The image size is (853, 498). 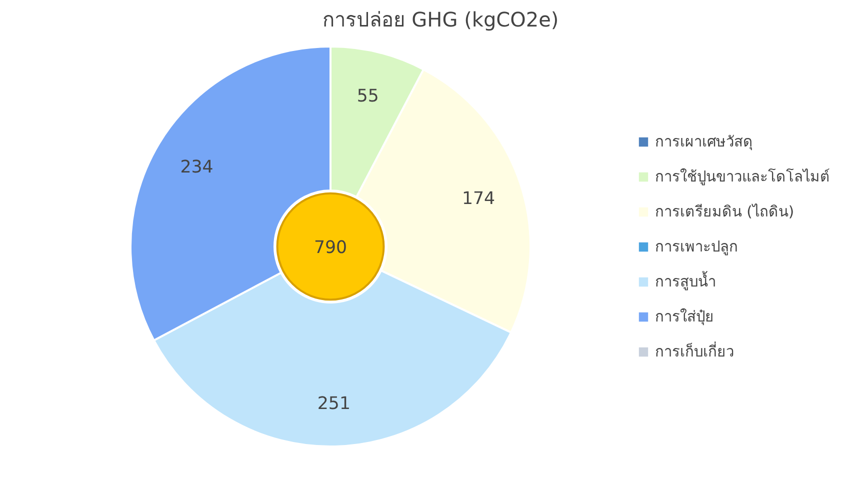 What do you see at coordinates (742, 177) in the screenshot?
I see `legend-label: การใช้ปูนขาวและโดโลไมต์` at bounding box center [742, 177].